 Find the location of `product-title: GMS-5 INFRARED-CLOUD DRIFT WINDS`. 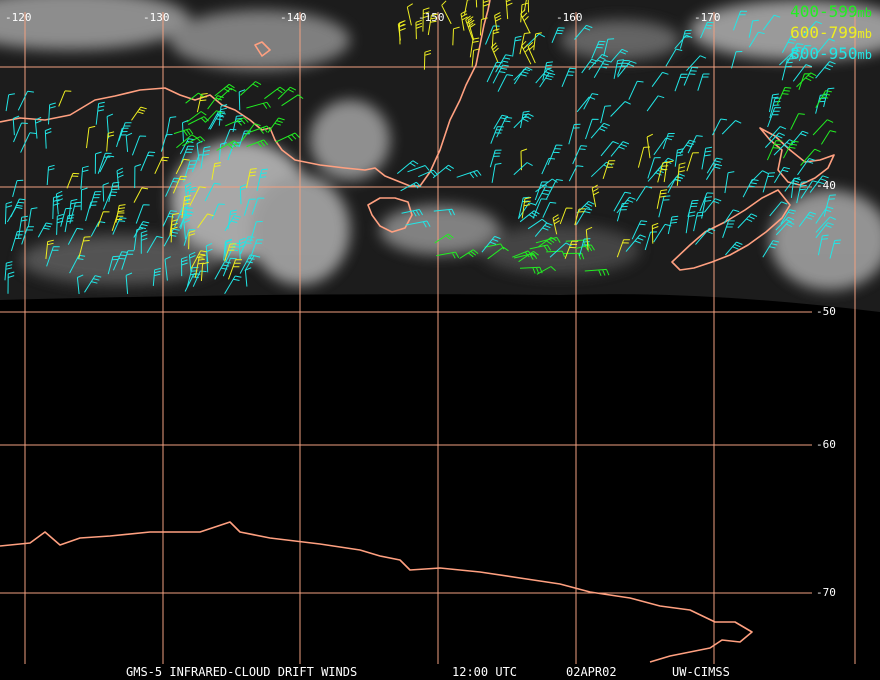

product-title: GMS-5 INFRARED-CLOUD DRIFT WINDS is located at coordinates (242, 672).